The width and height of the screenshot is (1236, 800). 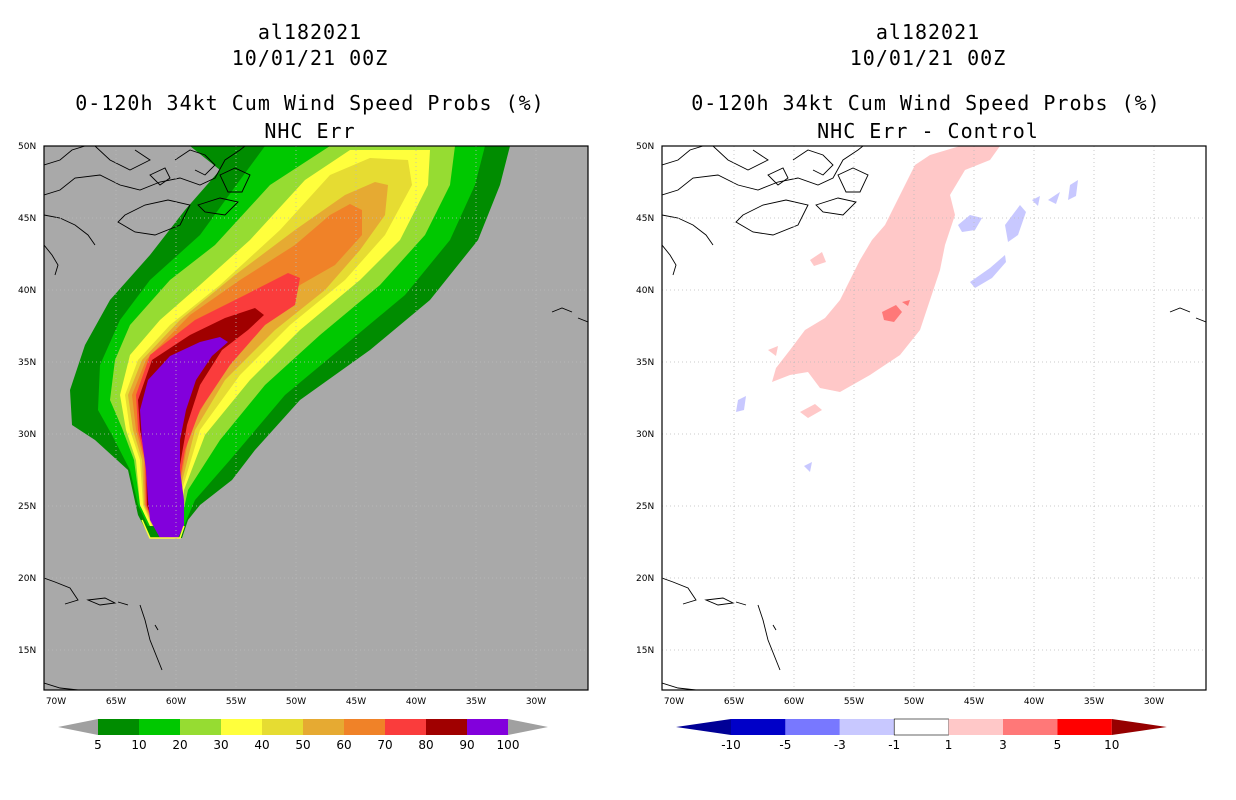 I want to click on colorbar-label: 40, so click(x=261, y=745).